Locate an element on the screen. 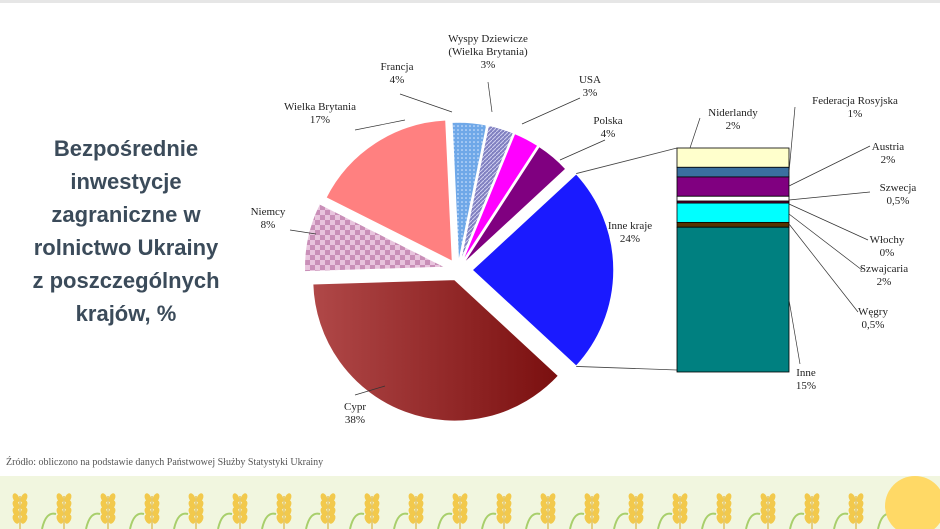  bar-segment-federacja-rosyjska is located at coordinates (733, 172).